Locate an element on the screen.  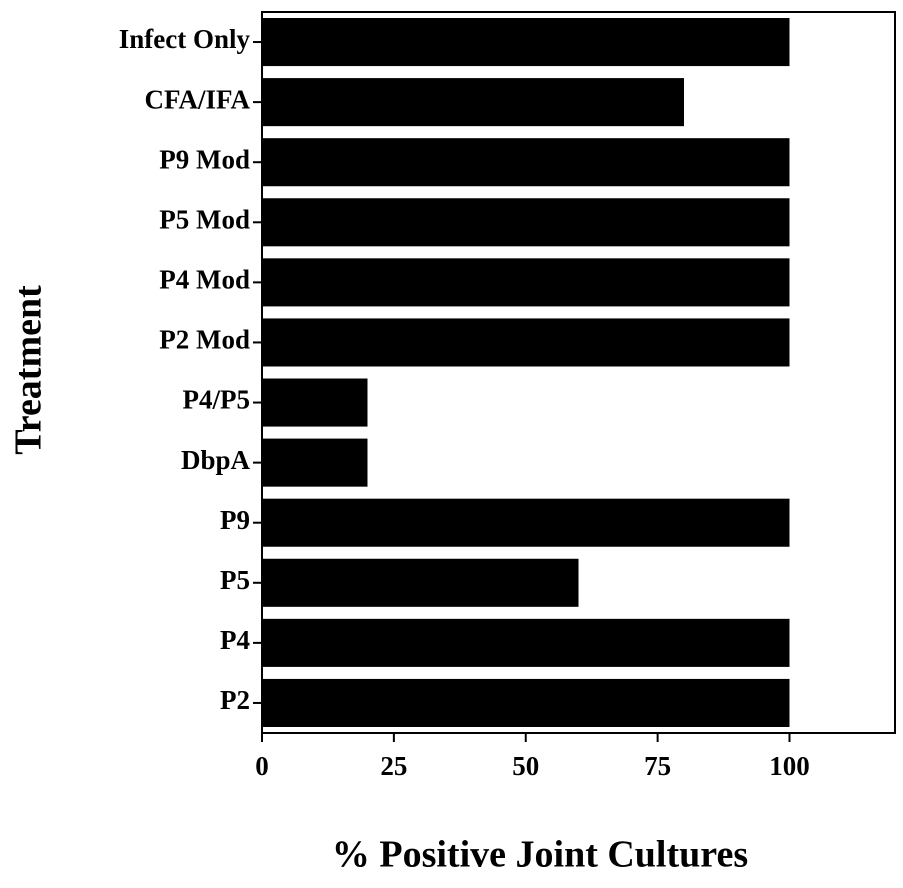
y-tick-label: P9 Mod is located at coordinates (204, 159).